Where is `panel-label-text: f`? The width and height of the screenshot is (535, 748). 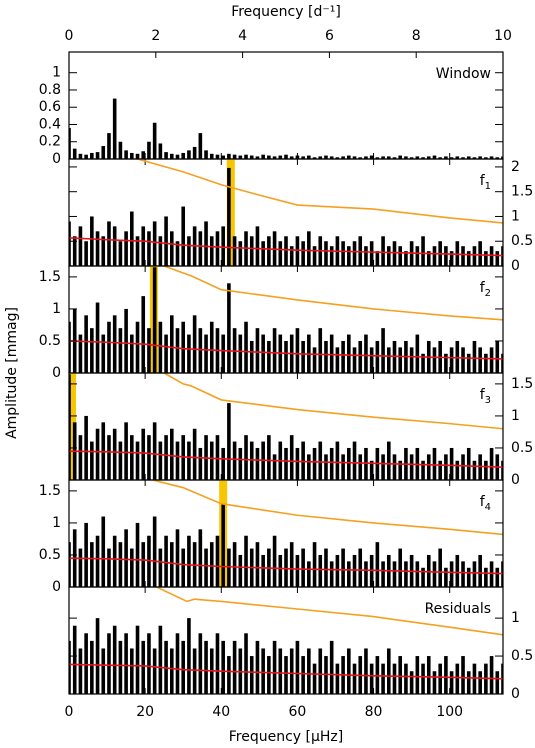 panel-label-text: f is located at coordinates (483, 181).